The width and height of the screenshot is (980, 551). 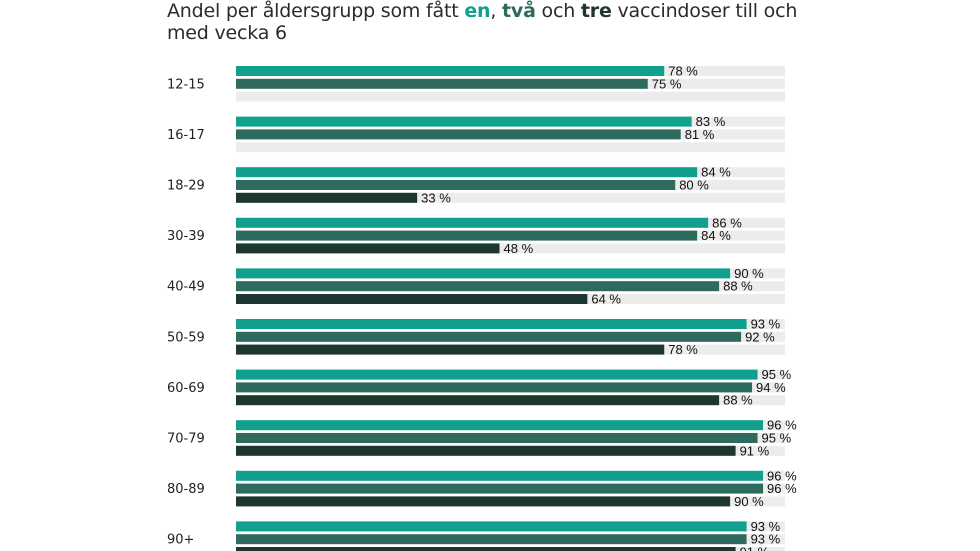 I want to click on data-label: 81 %, so click(x=700, y=134).